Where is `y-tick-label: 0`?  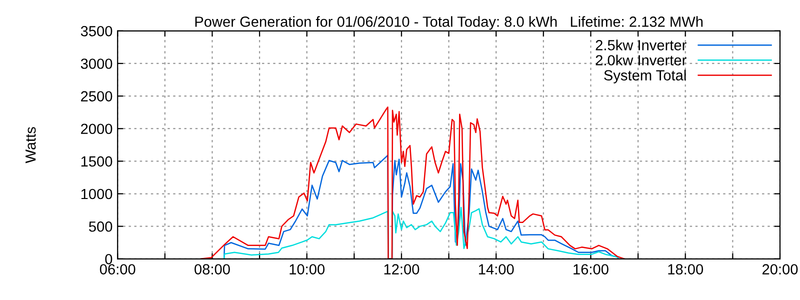
y-tick-label: 0 is located at coordinates (108, 259).